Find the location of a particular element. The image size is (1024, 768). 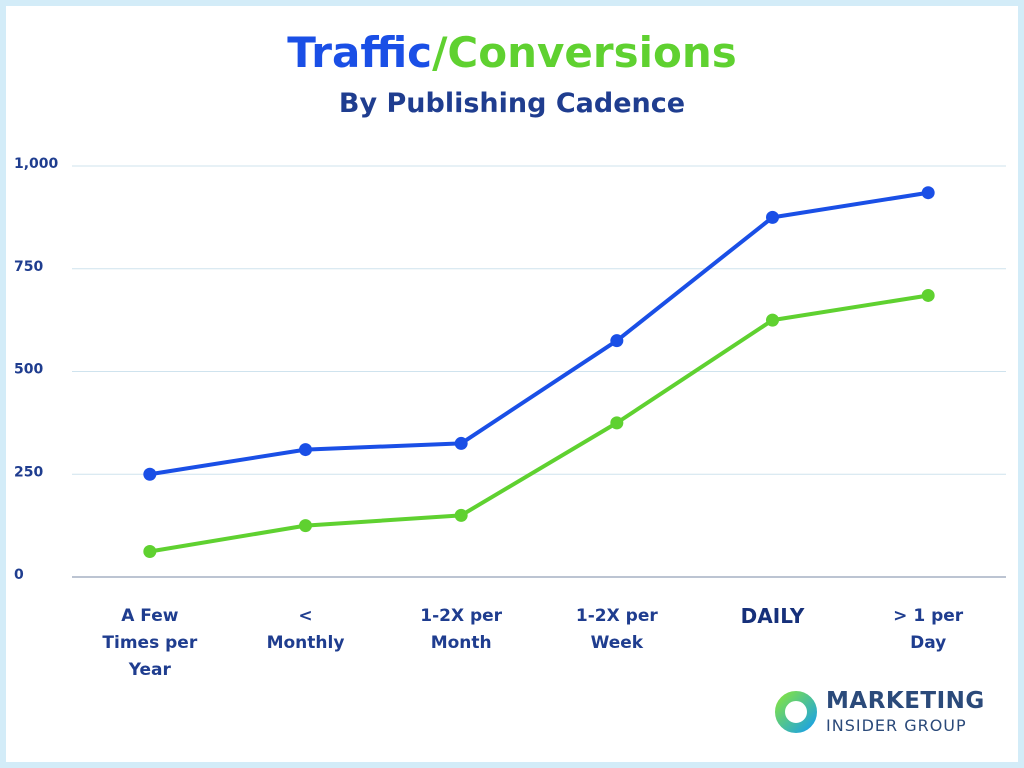

y-tick-label: 750 is located at coordinates (28, 267).